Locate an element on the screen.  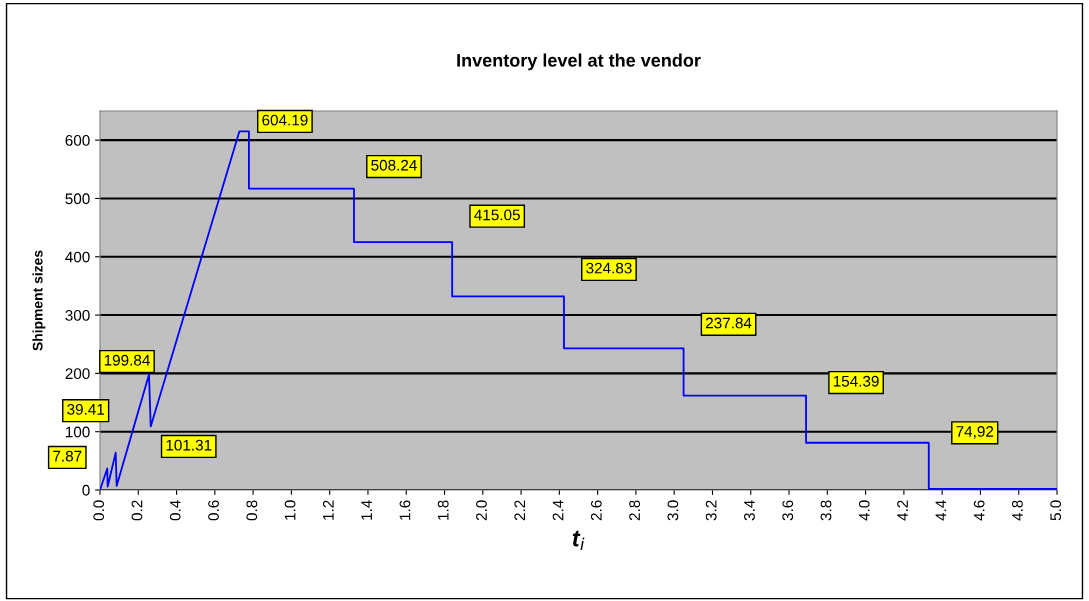
x-tick-label: 0.8 is located at coordinates (252, 510).